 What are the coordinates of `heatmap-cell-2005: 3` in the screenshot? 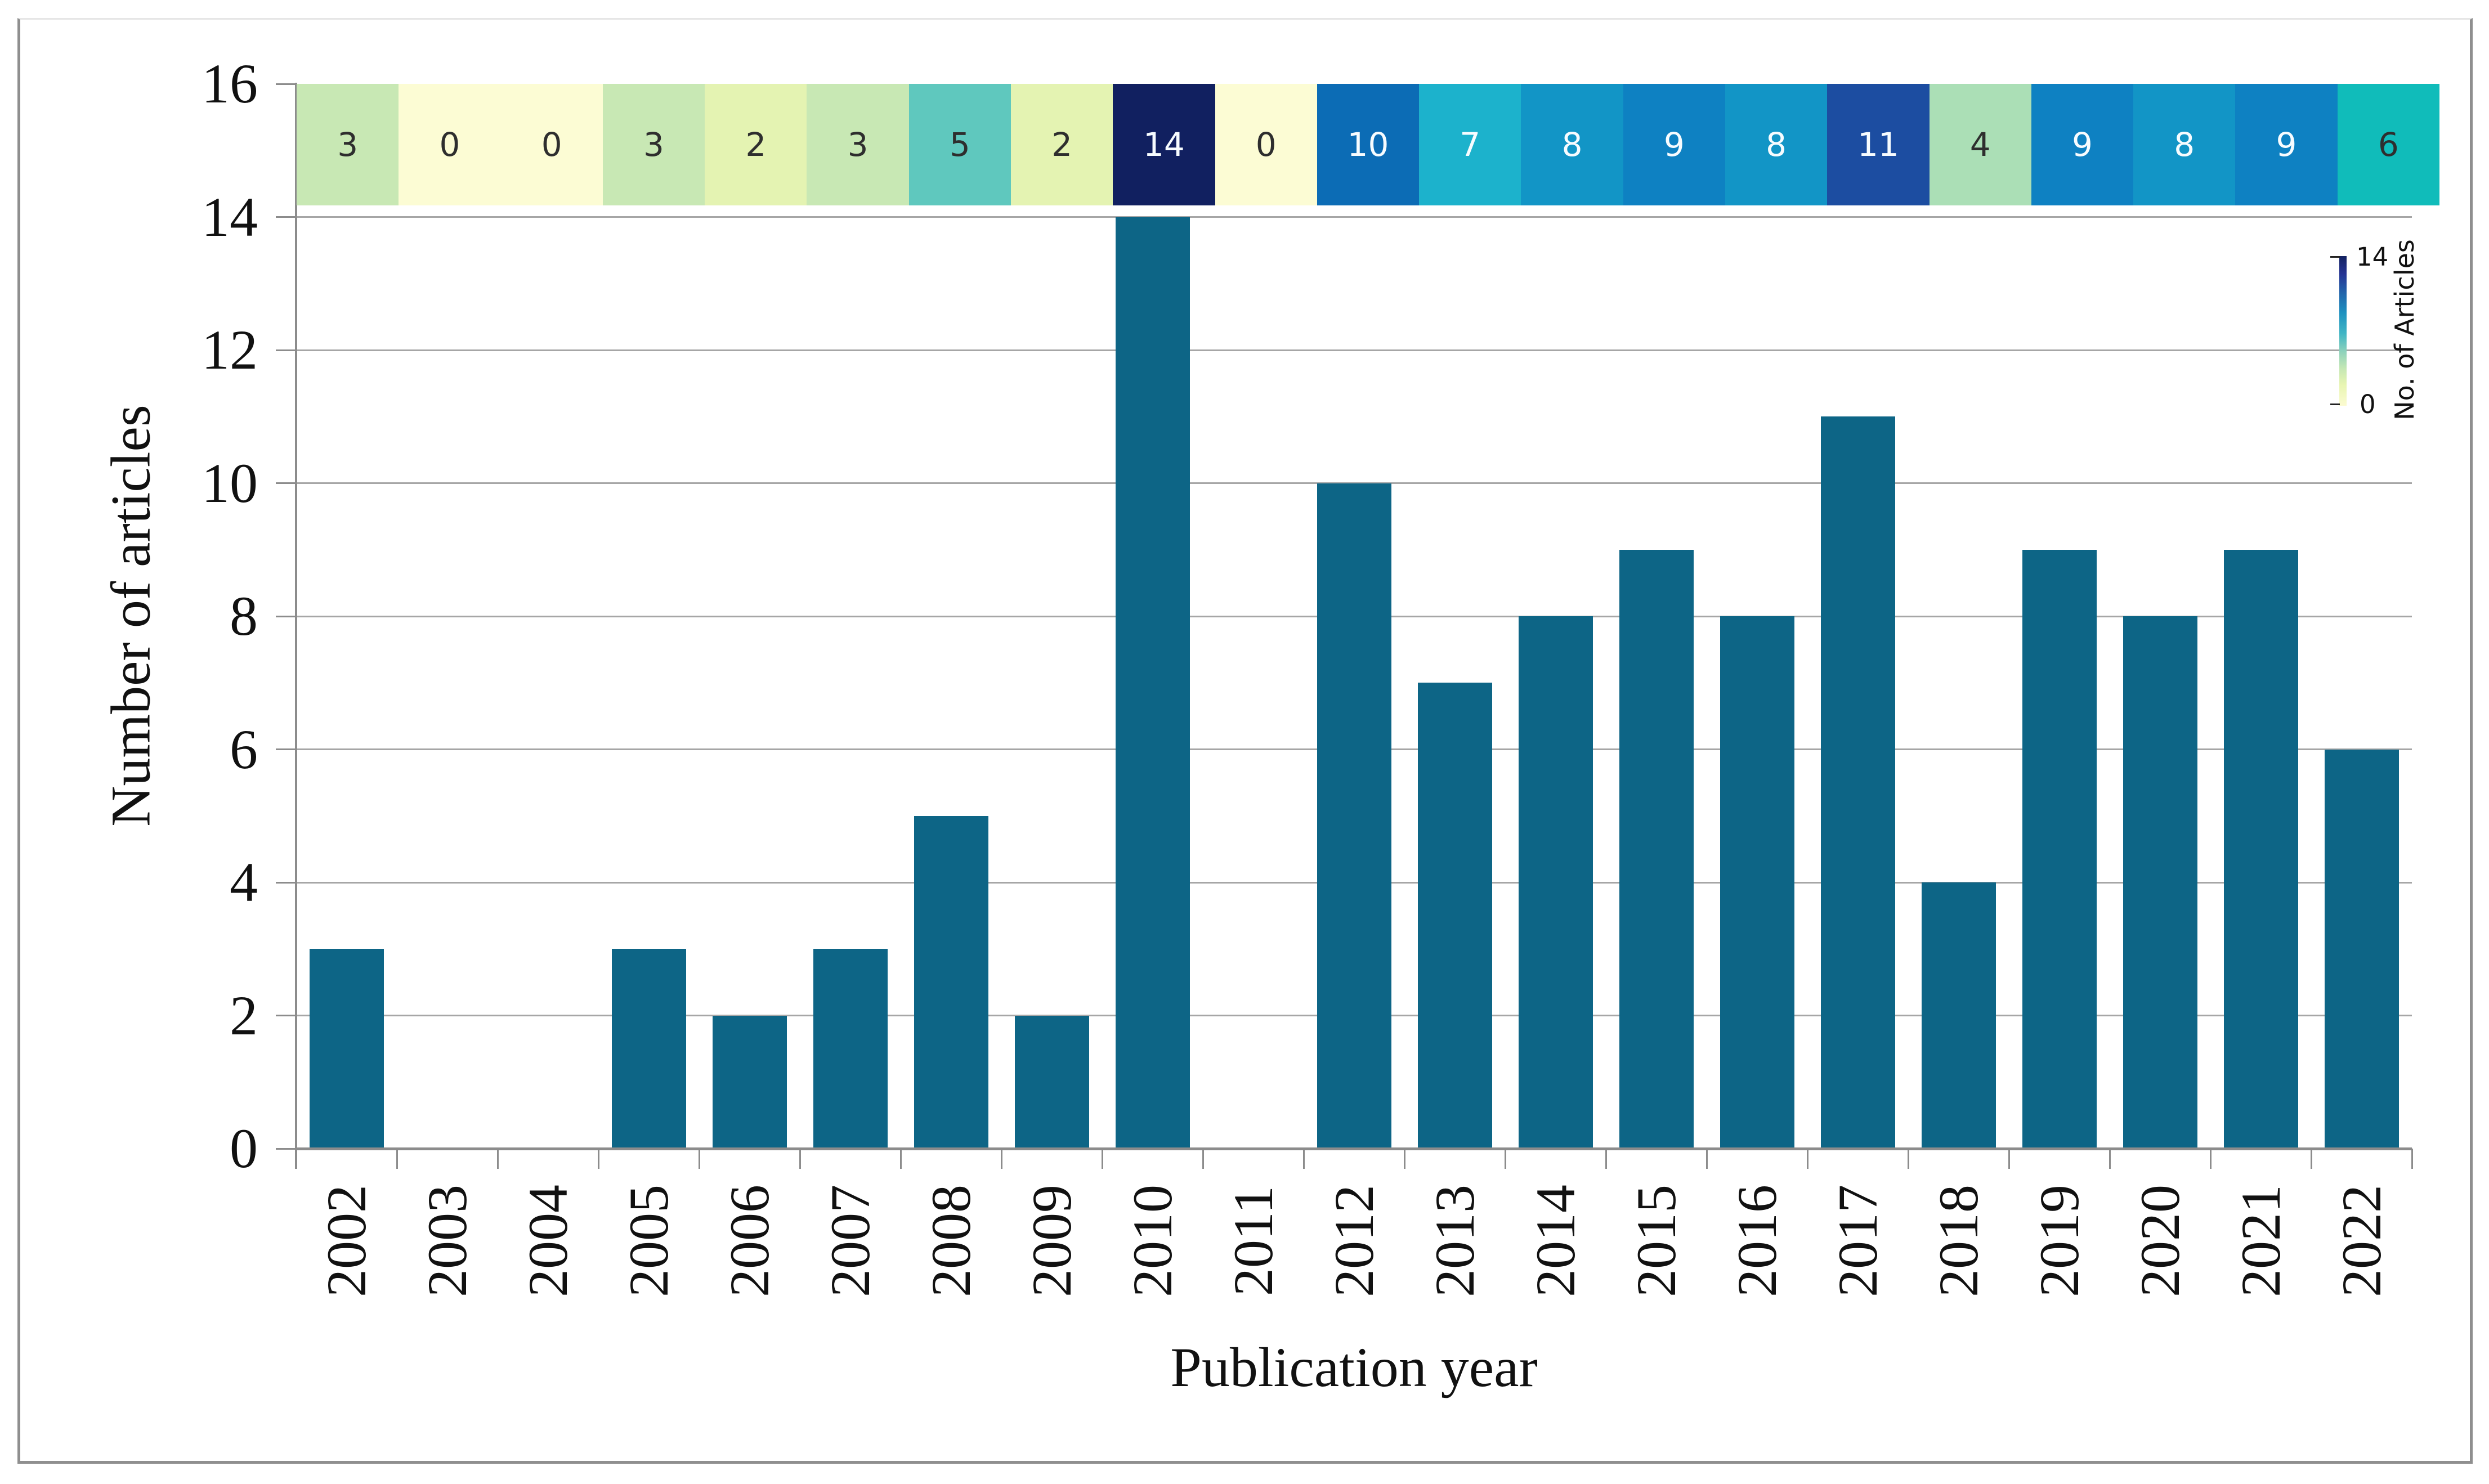 It's located at (653, 144).